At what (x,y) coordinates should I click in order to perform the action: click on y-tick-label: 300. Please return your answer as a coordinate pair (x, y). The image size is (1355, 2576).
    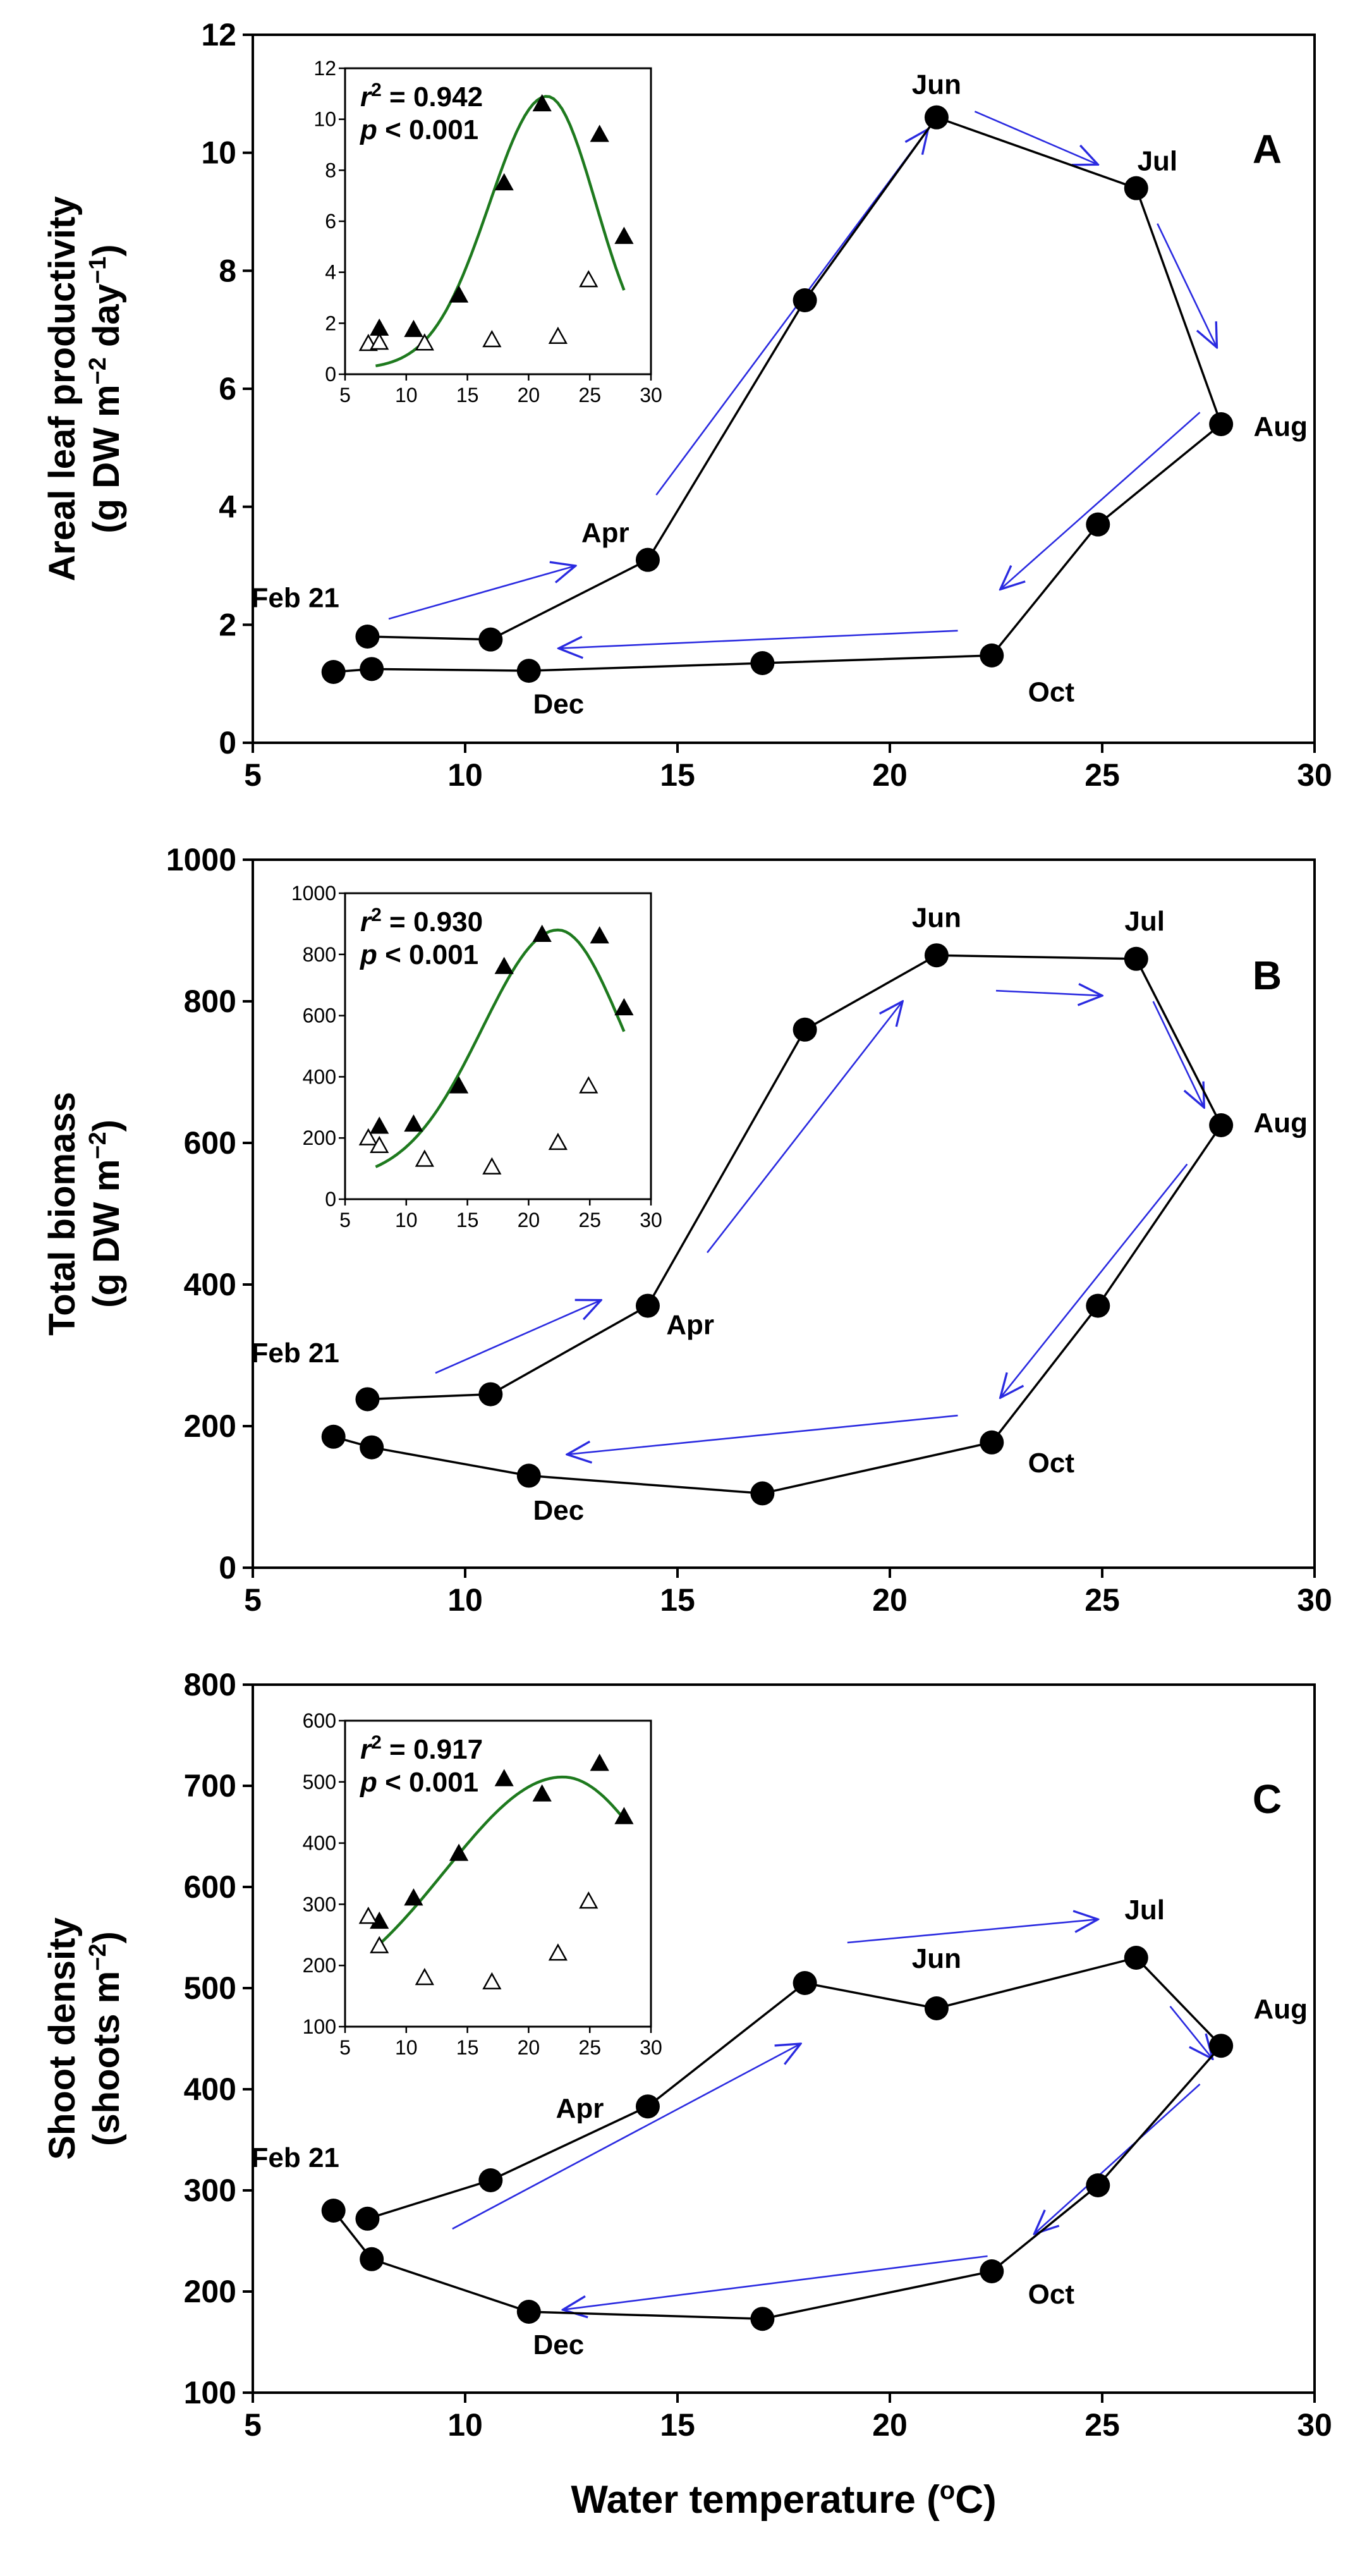
    Looking at the image, I should click on (210, 2190).